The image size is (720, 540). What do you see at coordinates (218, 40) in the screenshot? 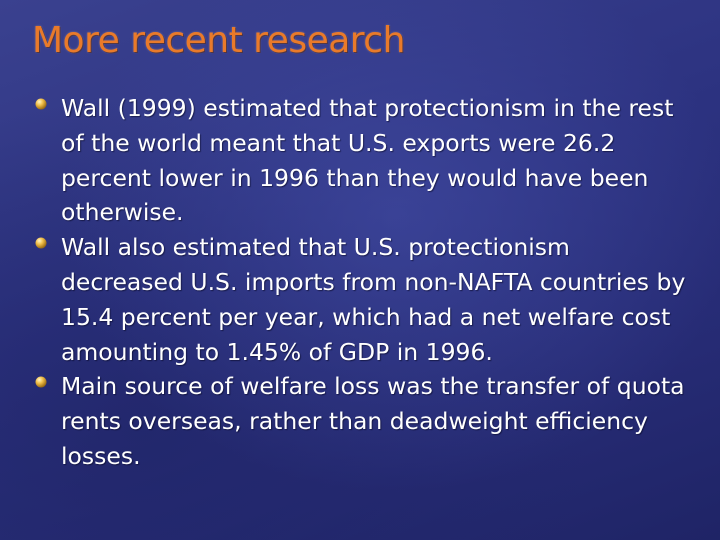
I see `slide-title: More recent research` at bounding box center [218, 40].